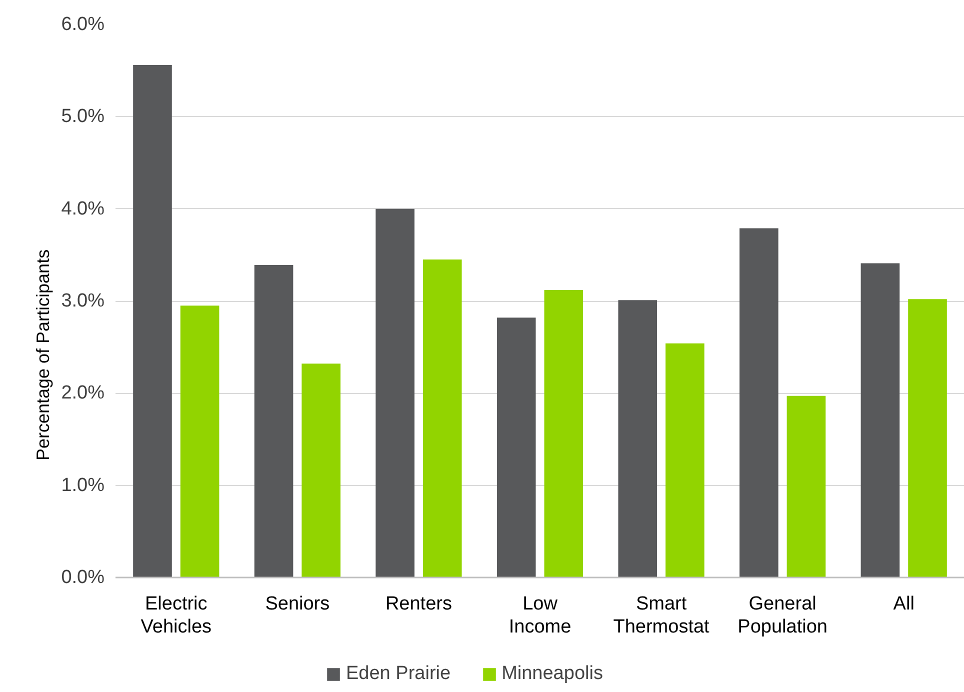  I want to click on y-tick-label: 4.0%, so click(83, 209).